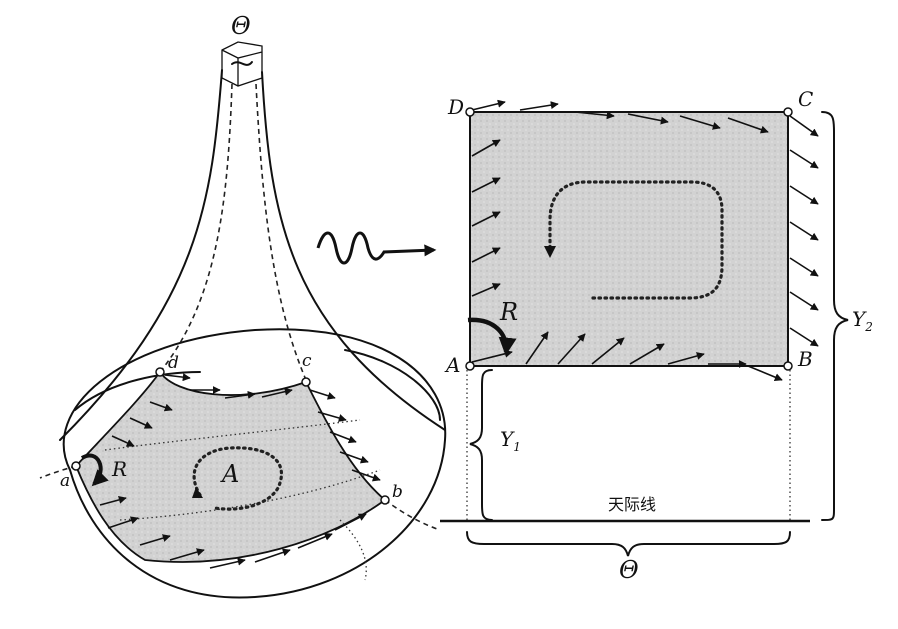 The width and height of the screenshot is (898, 629). Describe the element at coordinates (229, 474) in the screenshot. I see `surface-area-label: A` at that location.